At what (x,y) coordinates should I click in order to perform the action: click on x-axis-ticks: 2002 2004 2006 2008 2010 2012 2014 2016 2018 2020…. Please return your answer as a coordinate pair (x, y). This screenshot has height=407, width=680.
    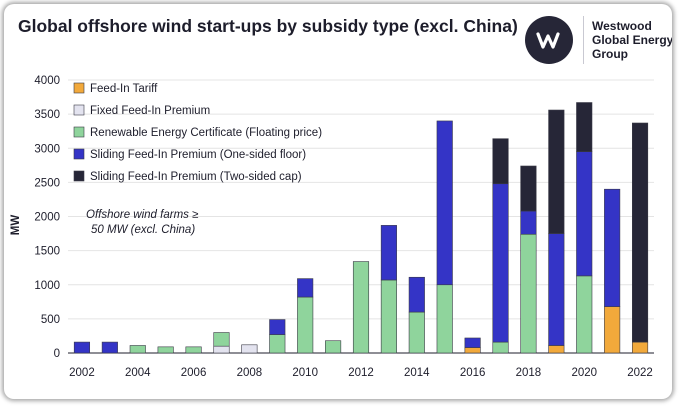
    Looking at the image, I should click on (361, 373).